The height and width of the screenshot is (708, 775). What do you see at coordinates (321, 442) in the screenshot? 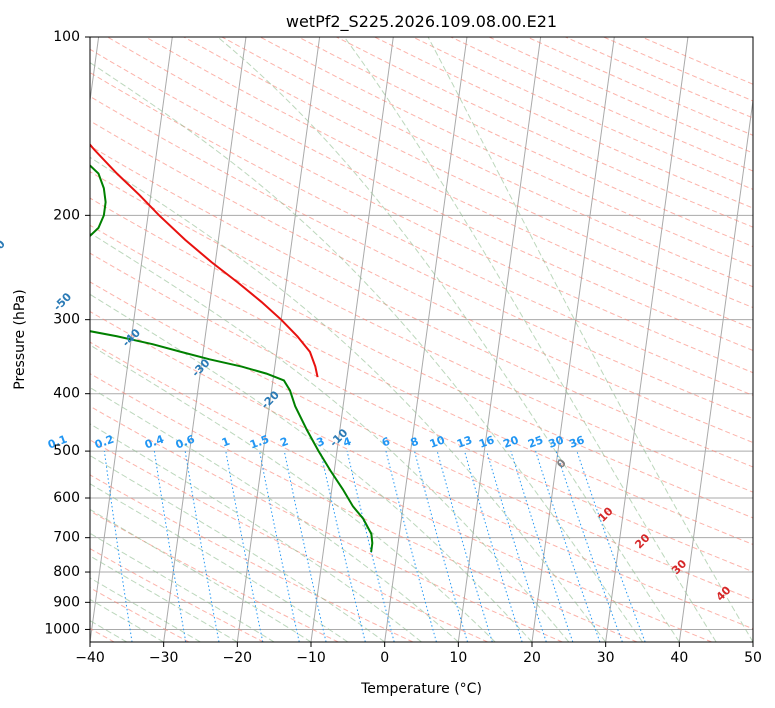
I see `mixing-ratio-label: 3` at bounding box center [321, 442].